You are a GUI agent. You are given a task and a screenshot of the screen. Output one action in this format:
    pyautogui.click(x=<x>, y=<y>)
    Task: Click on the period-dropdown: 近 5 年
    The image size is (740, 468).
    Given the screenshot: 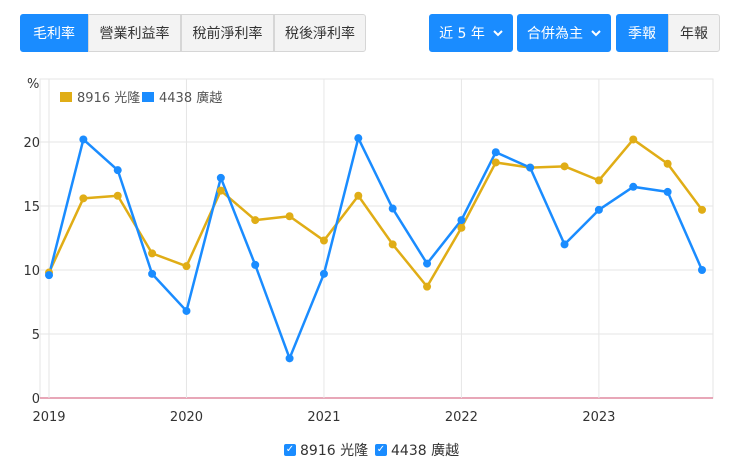 What is the action you would take?
    pyautogui.click(x=471, y=33)
    